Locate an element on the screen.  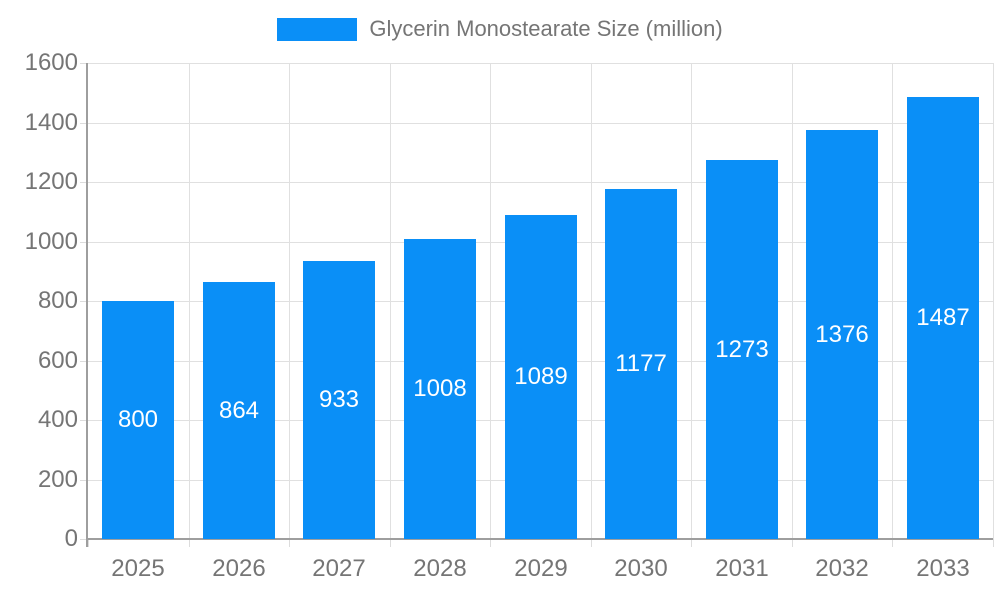
bar-value-label: 864 is located at coordinates (239, 410).